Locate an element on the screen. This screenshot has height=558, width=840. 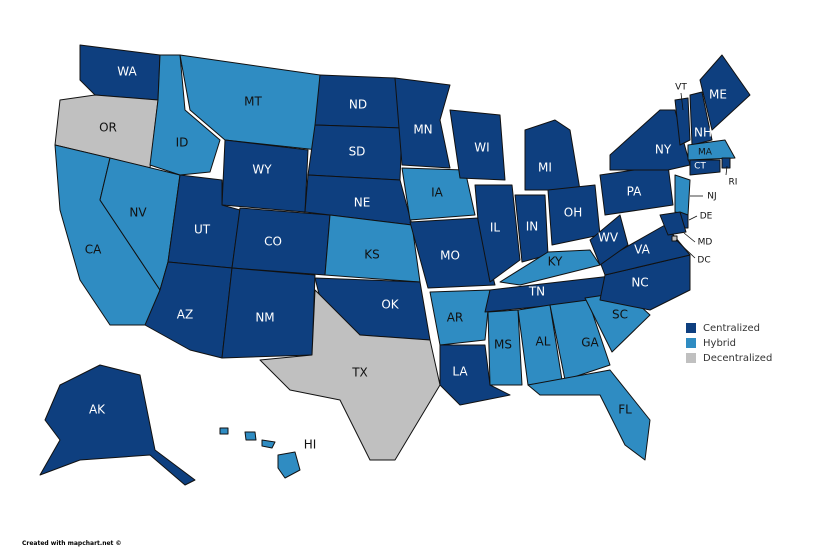
state-label: SD is located at coordinates (357, 152).